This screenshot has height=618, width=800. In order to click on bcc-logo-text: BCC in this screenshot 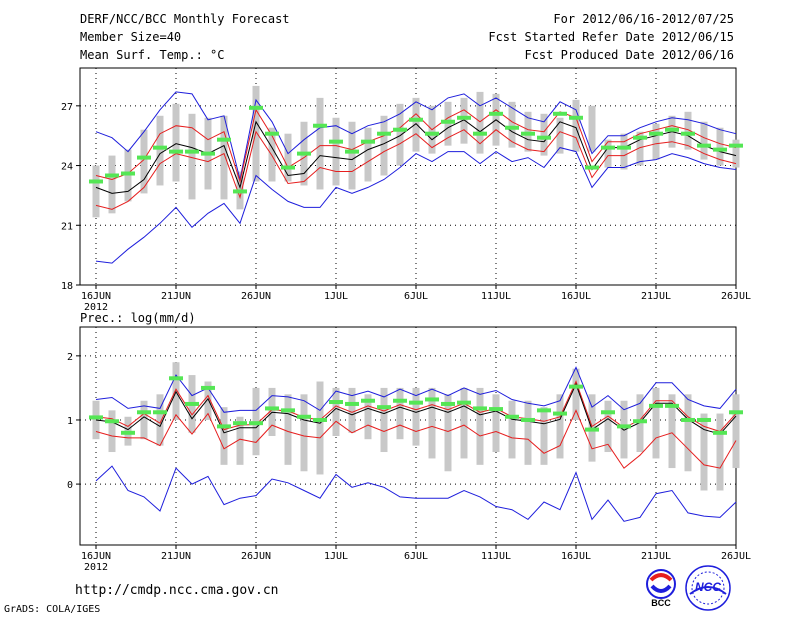, I will do `click(661, 603)`.